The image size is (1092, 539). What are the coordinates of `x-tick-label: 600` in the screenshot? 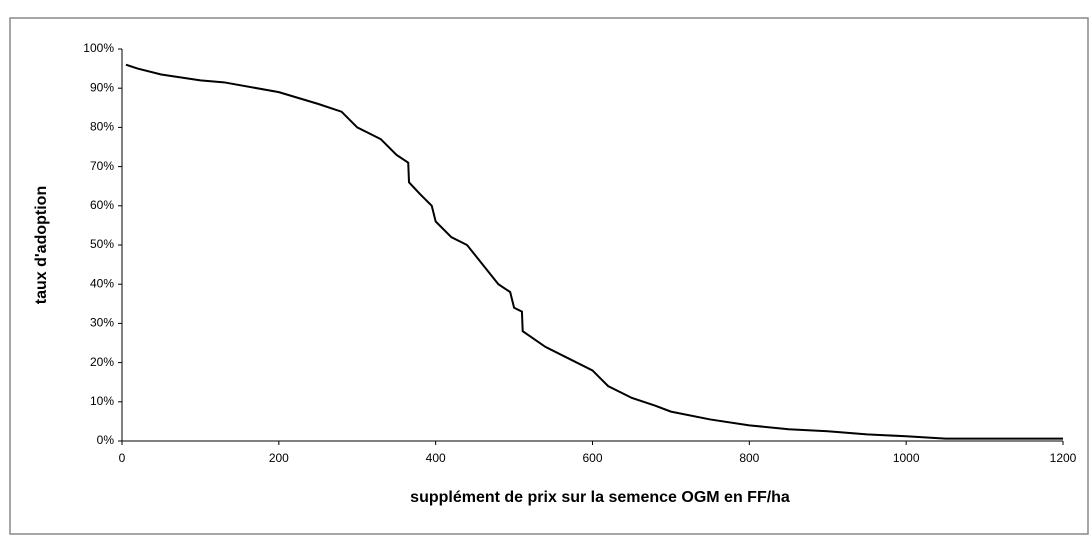 It's located at (592, 458).